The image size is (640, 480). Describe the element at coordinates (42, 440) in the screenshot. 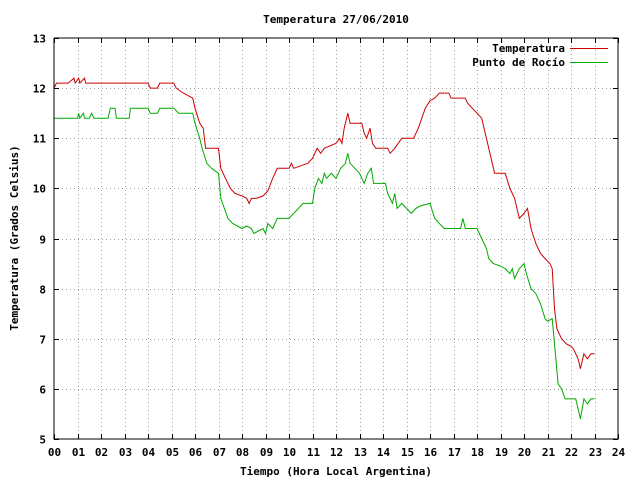

I see `y-tick-label: 5` at that location.